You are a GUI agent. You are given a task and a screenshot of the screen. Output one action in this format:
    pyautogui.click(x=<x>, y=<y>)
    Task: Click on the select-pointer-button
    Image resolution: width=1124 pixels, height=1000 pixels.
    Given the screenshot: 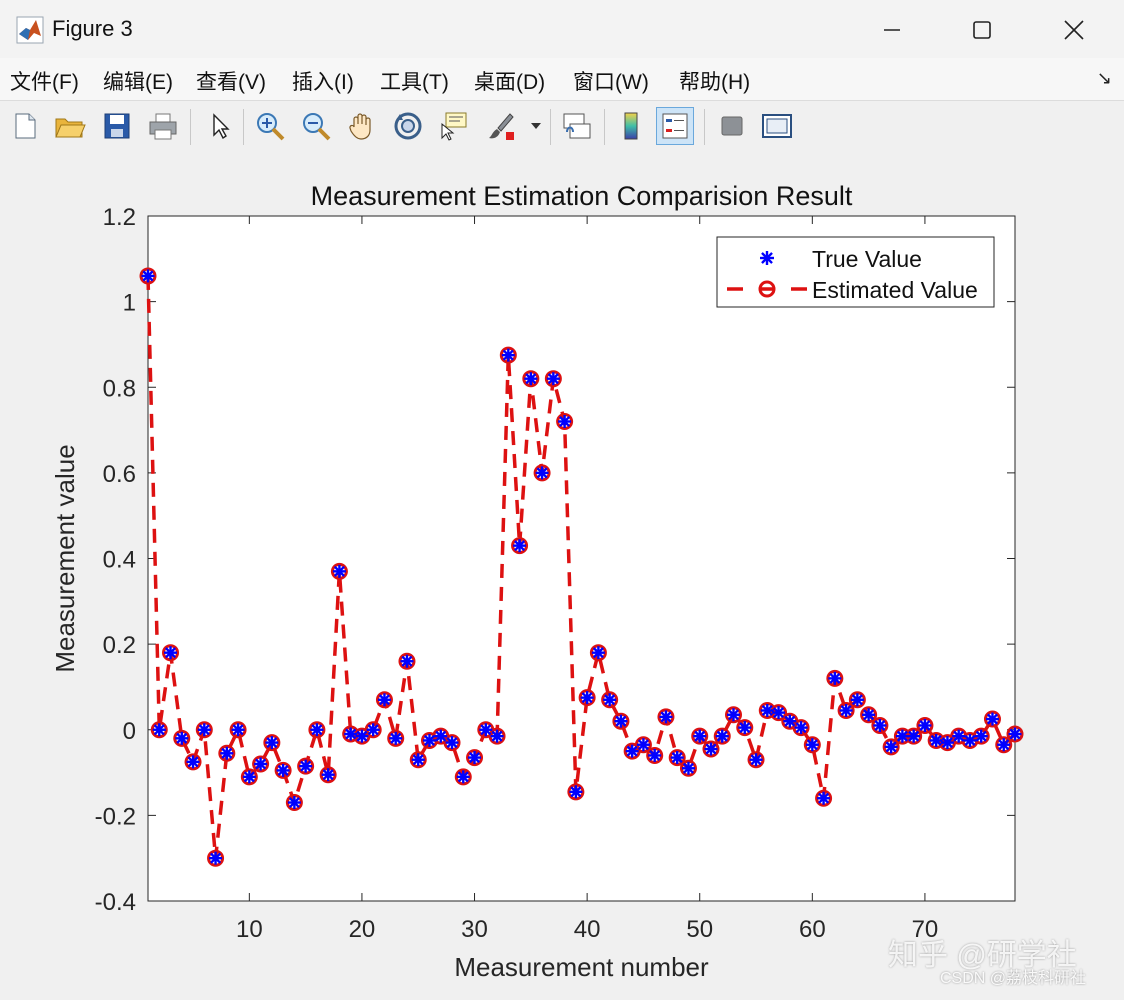 What is the action you would take?
    pyautogui.click(x=219, y=126)
    